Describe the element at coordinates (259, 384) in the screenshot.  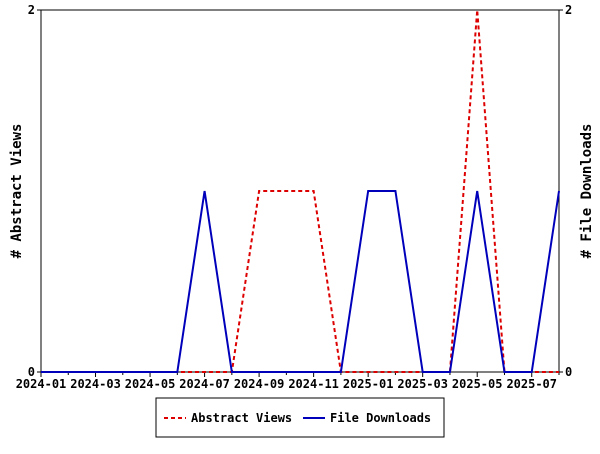
I see `x-tick-label: 2024-09` at that location.